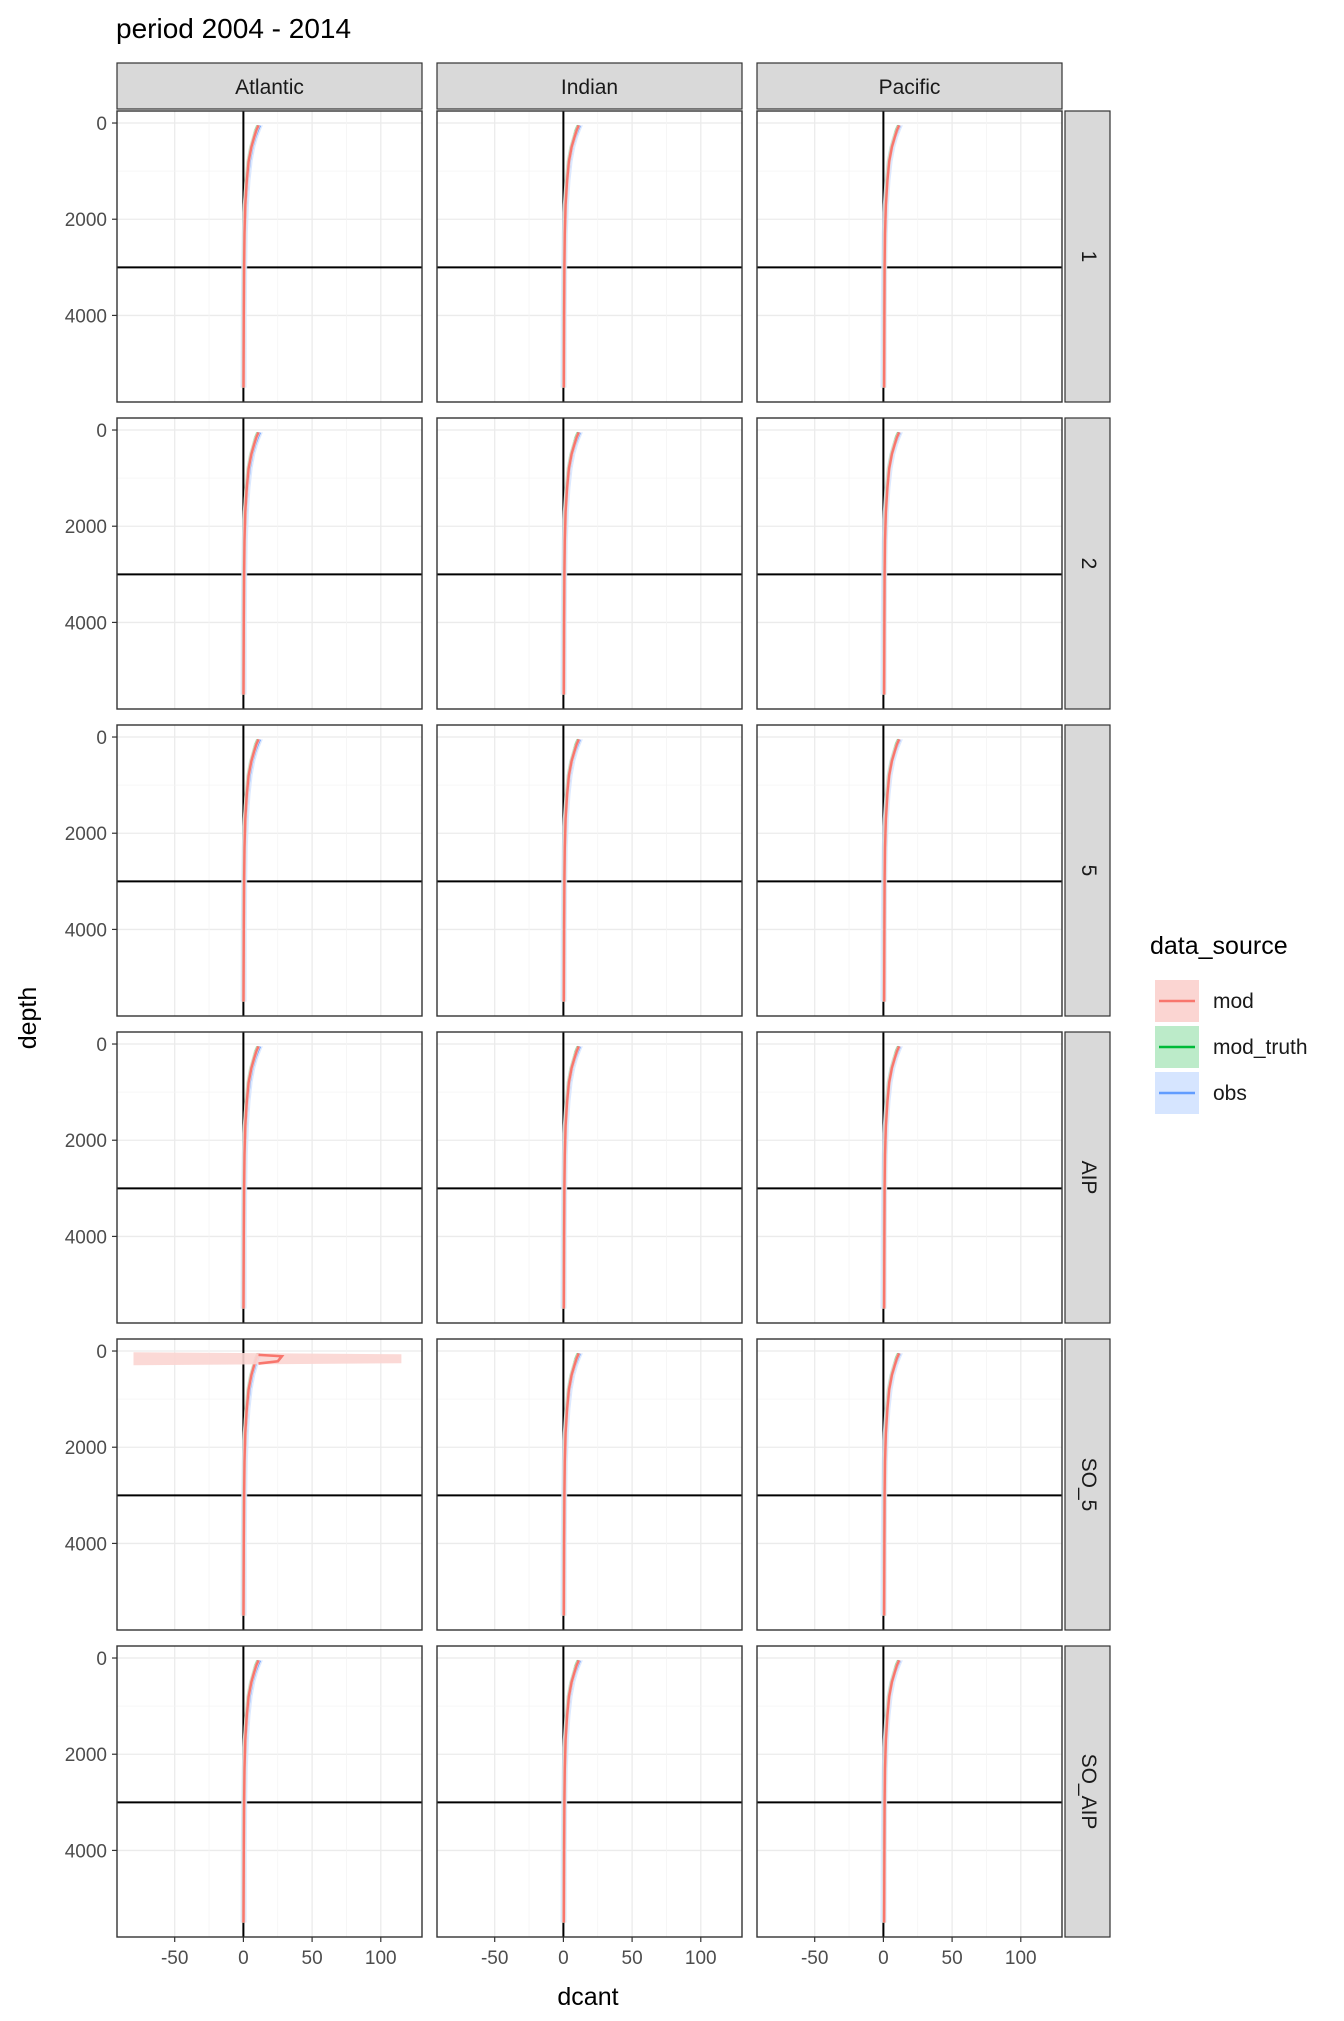 This screenshot has width=1344, height=2021. I want to click on legend-label-mod: mod, so click(1233, 1001).